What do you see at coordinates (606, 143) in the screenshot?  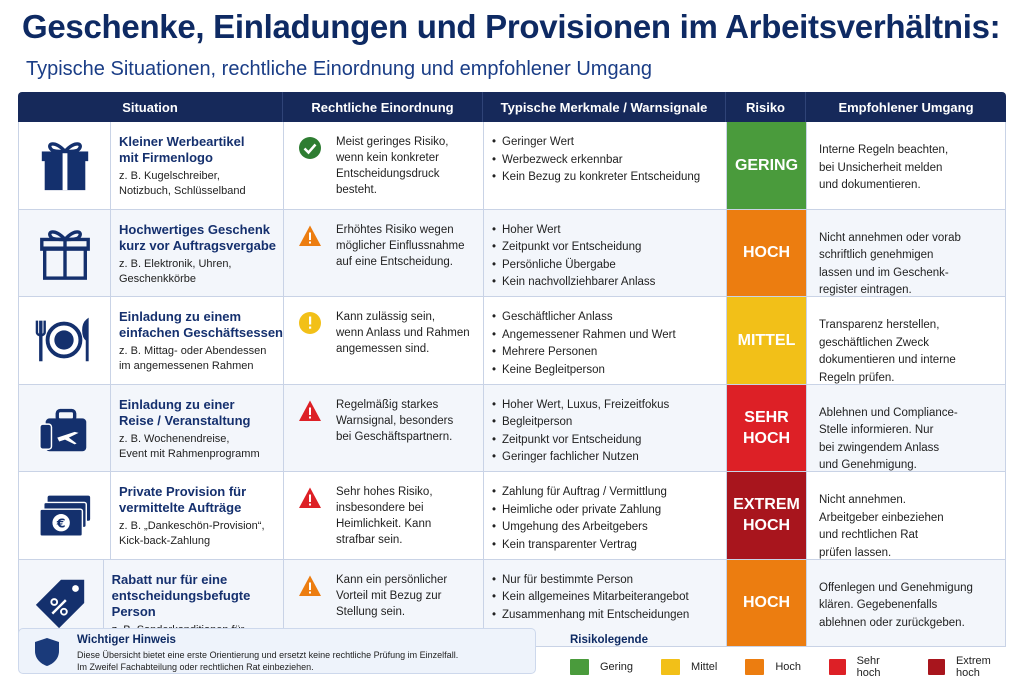 I see `feature-item: Geringer Wert` at bounding box center [606, 143].